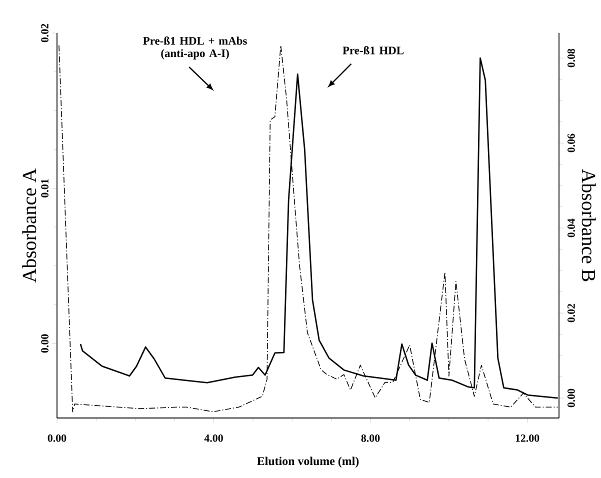 The height and width of the screenshot is (478, 601). I want to click on y2-tick-label: 0.00, so click(571, 398).